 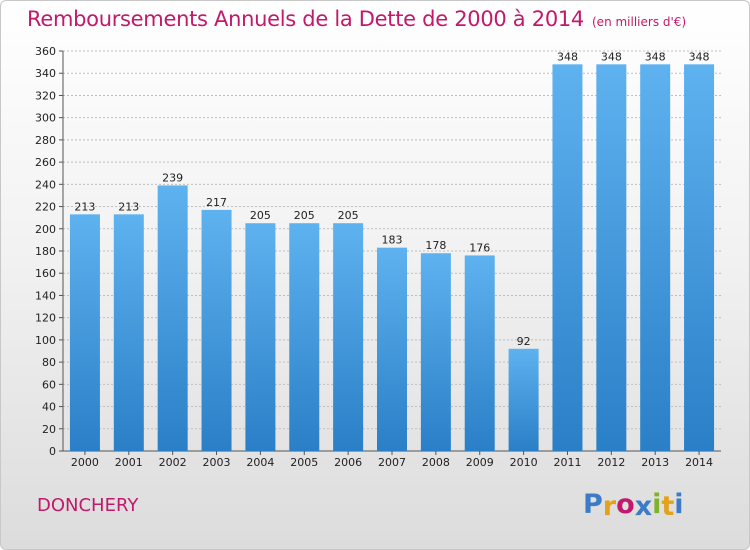 What do you see at coordinates (49, 384) in the screenshot?
I see `y-tick-label: 60` at bounding box center [49, 384].